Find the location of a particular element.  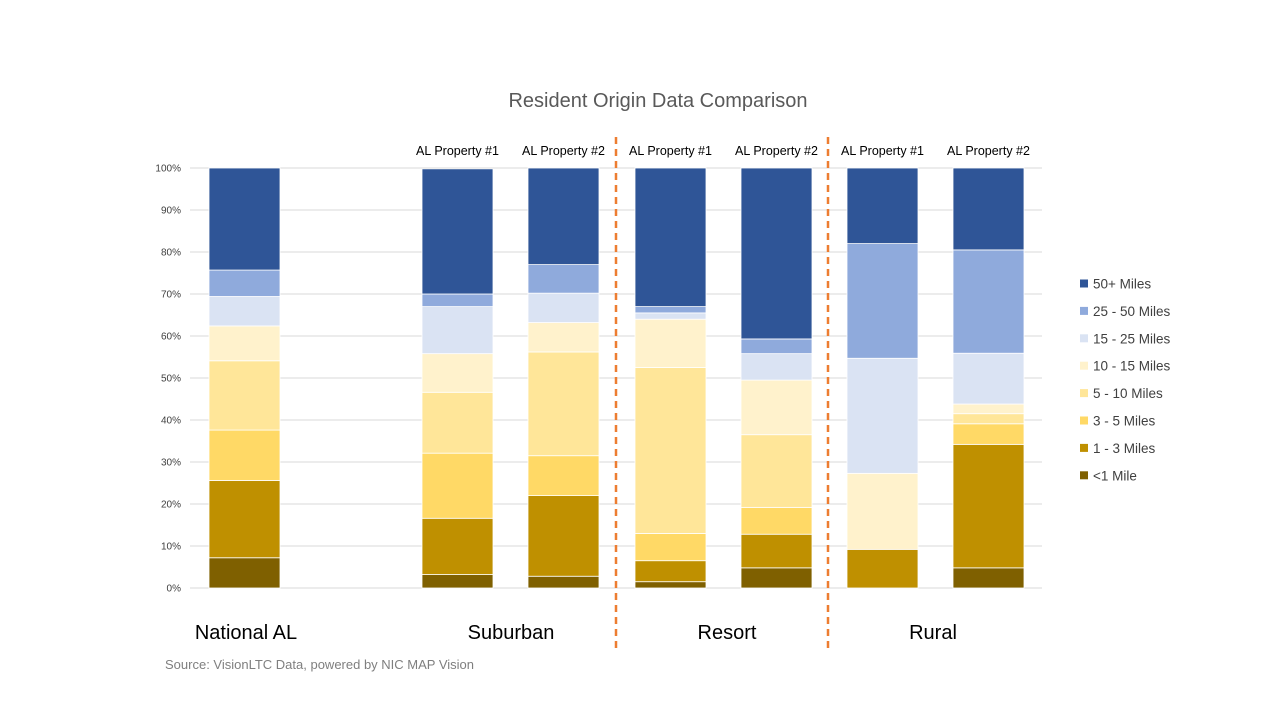

legend-item: 10 - 15 Miles is located at coordinates (1125, 366).